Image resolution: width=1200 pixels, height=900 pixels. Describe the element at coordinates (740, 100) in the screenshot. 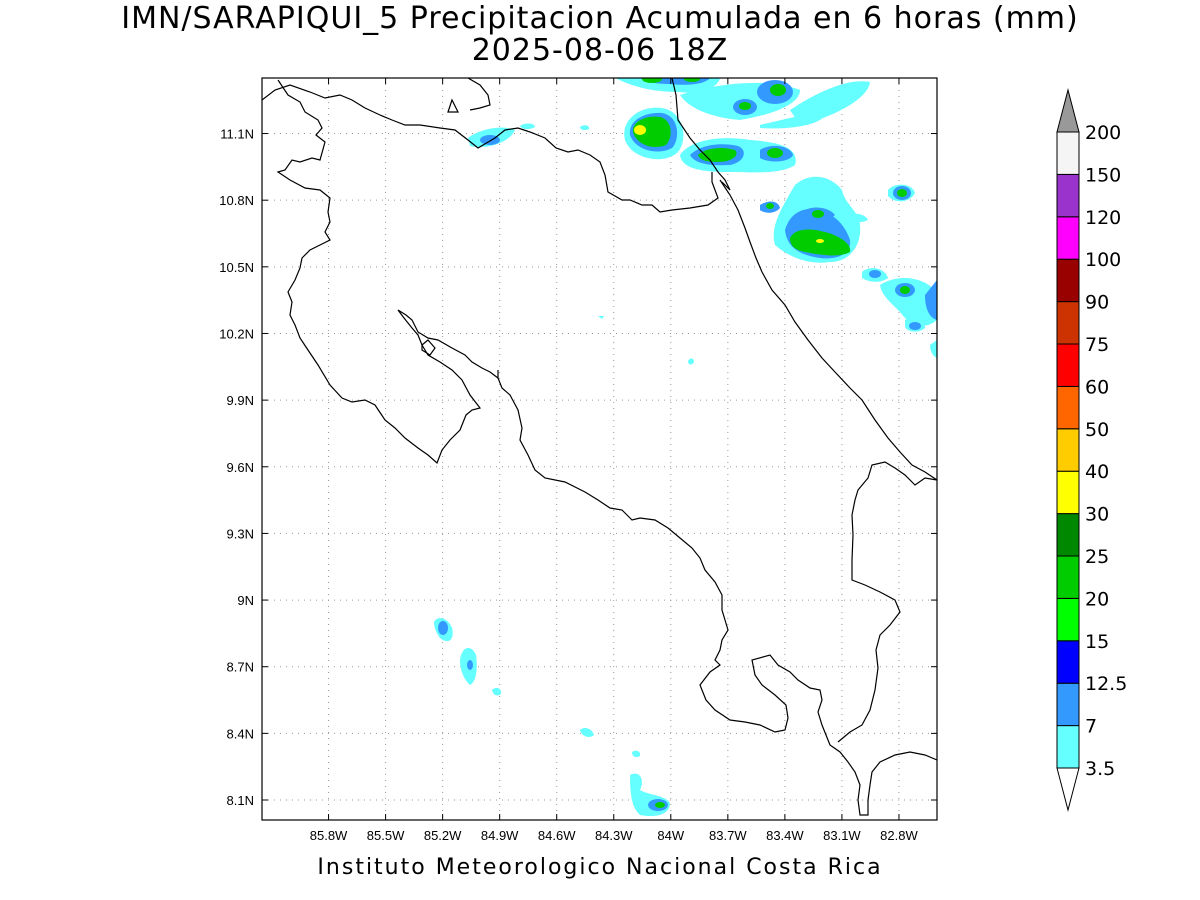

I see `precip-cell-north-east` at that location.